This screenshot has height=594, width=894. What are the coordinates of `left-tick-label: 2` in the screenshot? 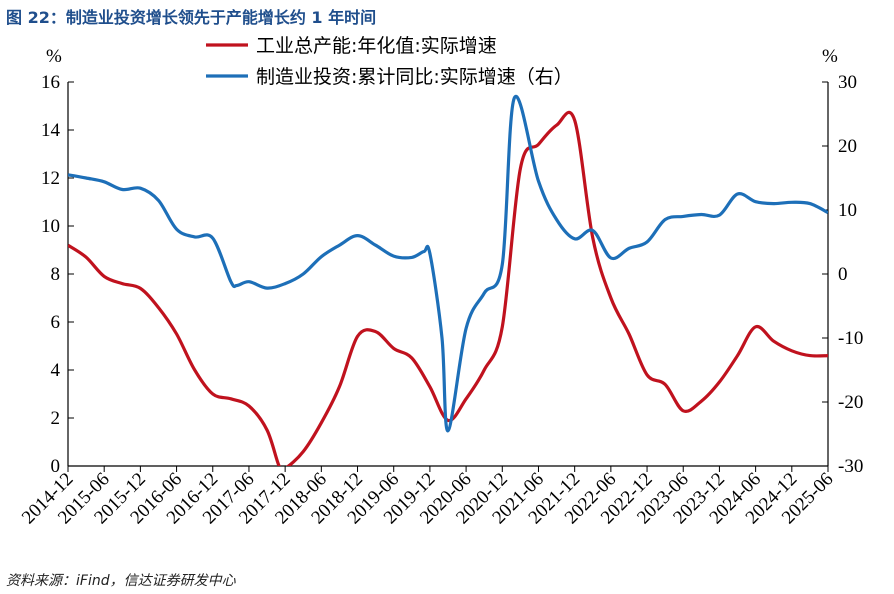 It's located at (56, 418).